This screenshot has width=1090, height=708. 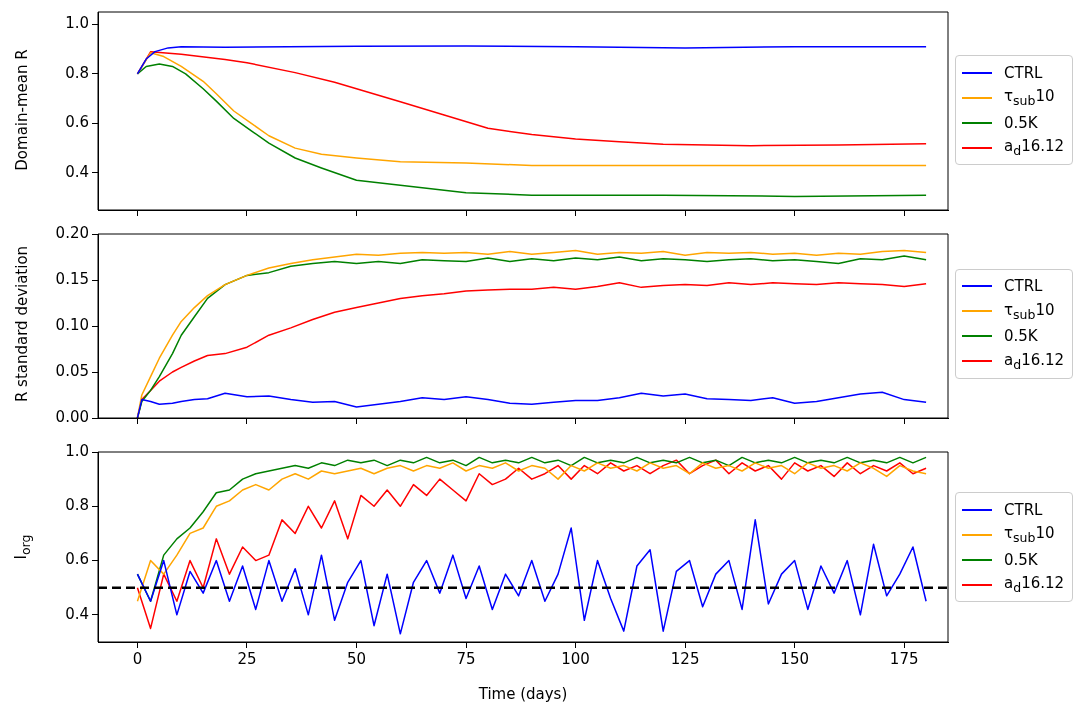 What do you see at coordinates (72, 232) in the screenshot?
I see `y-tick-label: 0.20` at bounding box center [72, 232].